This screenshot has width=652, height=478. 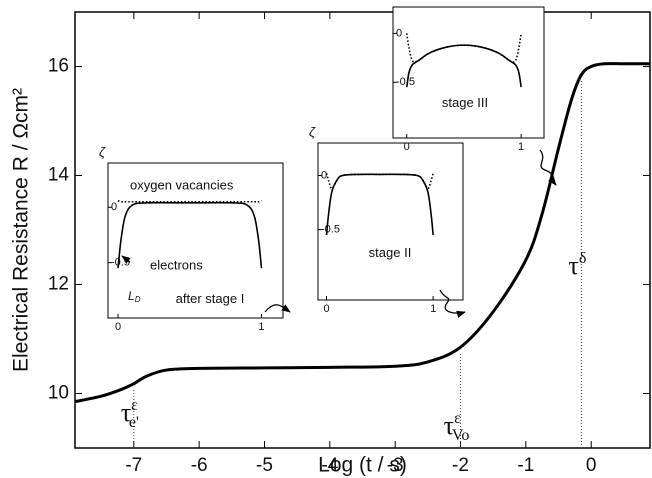 I want to click on x-tick-label: -2, so click(x=460, y=465).